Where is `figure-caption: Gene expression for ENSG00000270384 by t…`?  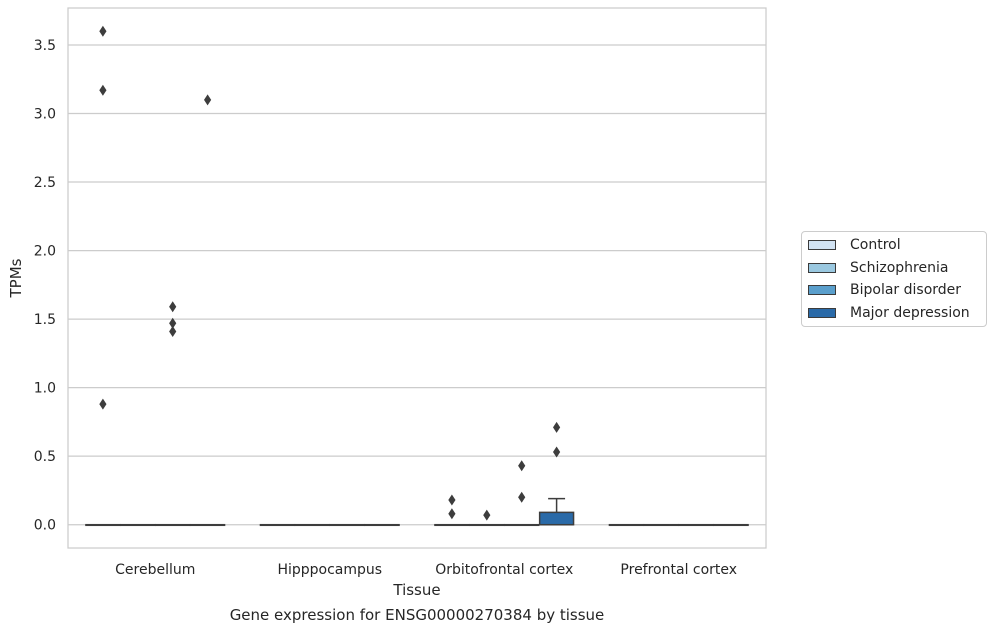
figure-caption: Gene expression for ENSG00000270384 by t… is located at coordinates (417, 615).